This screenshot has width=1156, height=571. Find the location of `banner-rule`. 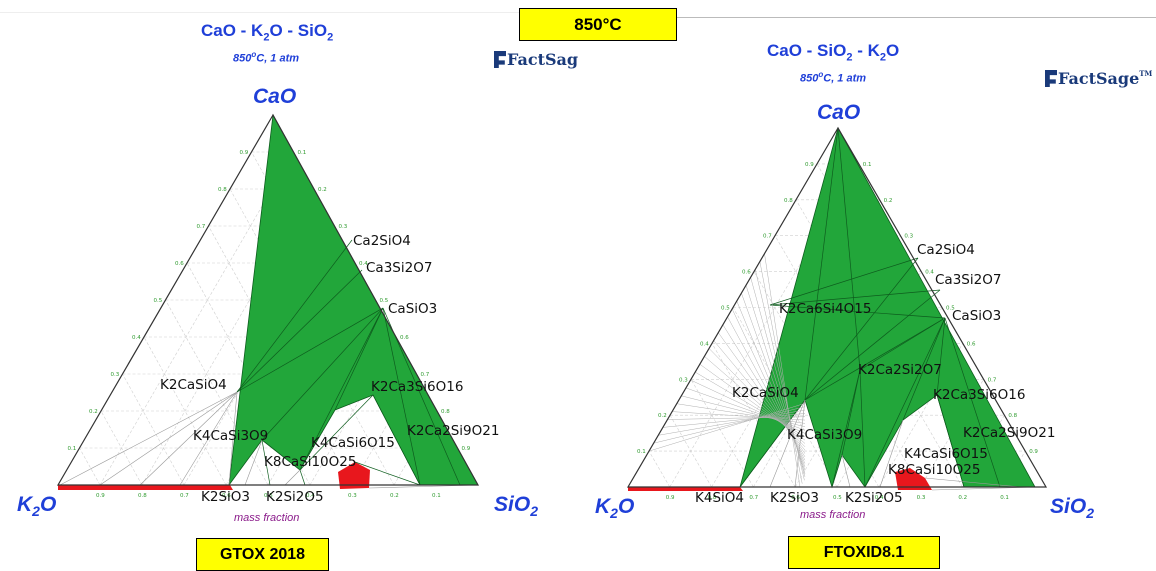

banner-rule is located at coordinates (916, 17).